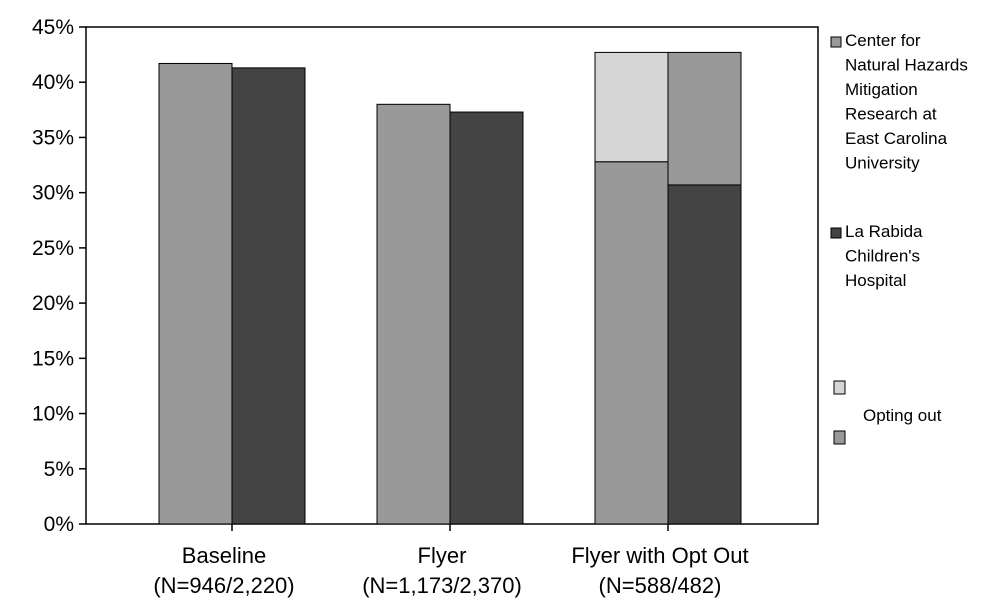 The image size is (1000, 613). What do you see at coordinates (53, 248) in the screenshot?
I see `y-tick-label: 25%` at bounding box center [53, 248].